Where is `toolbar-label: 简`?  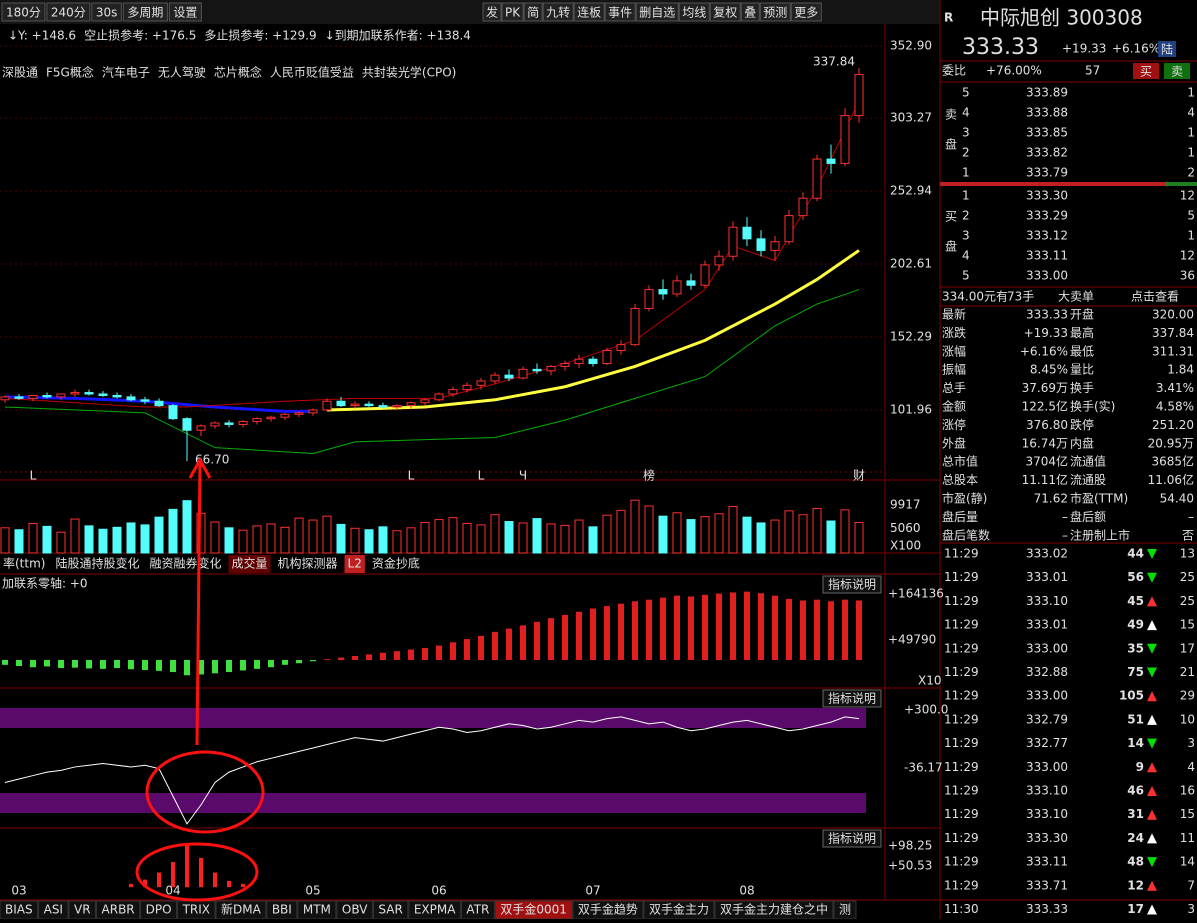
toolbar-label: 简 is located at coordinates (533, 13).